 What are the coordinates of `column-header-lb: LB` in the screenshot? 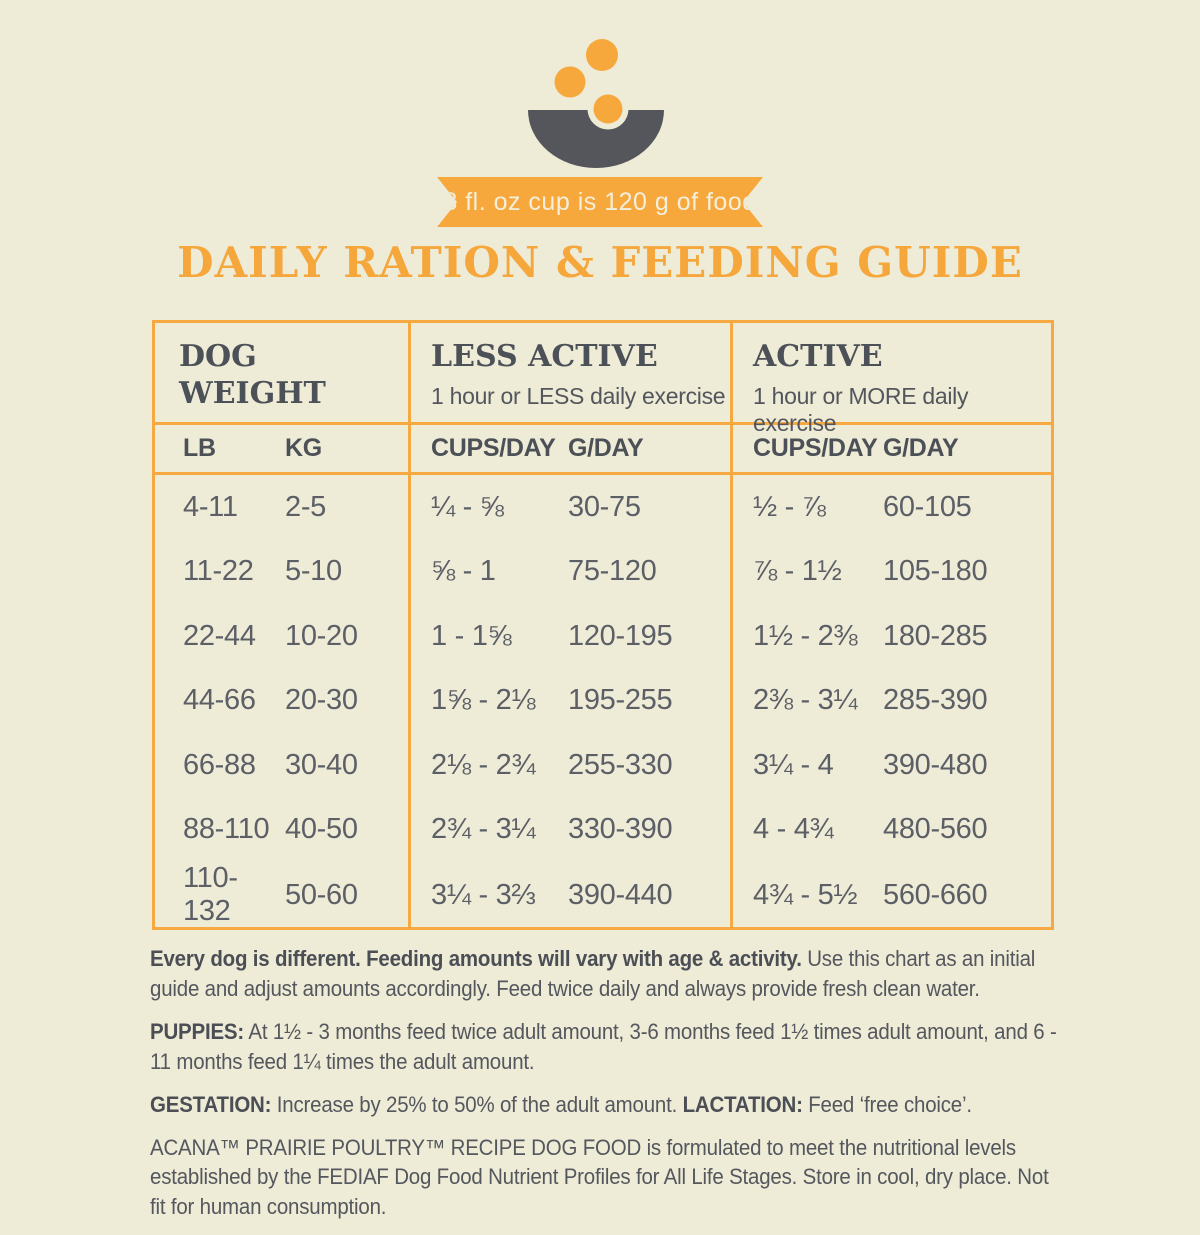 It's located at (199, 448).